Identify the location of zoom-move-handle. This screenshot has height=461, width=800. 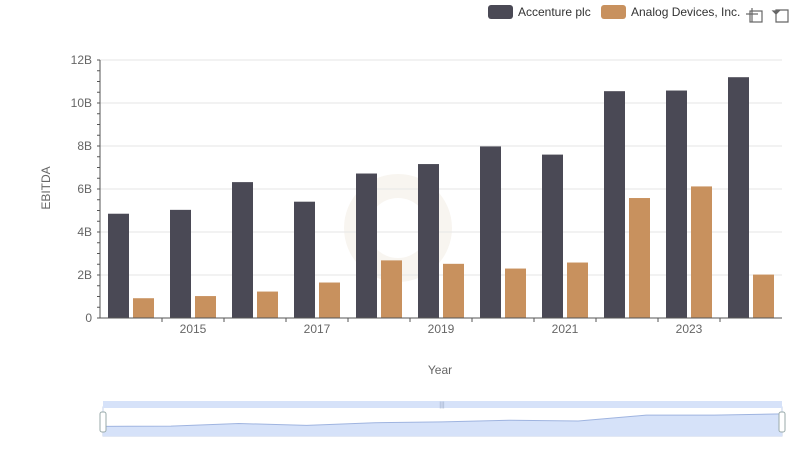
(442, 404).